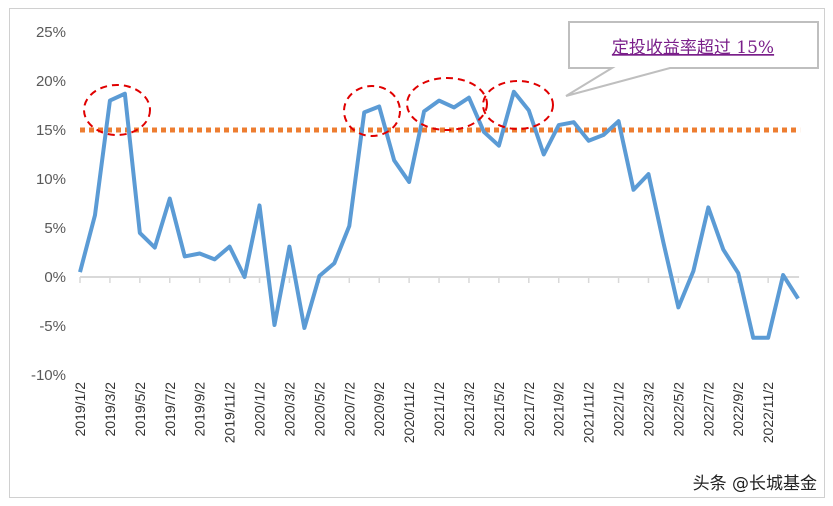  I want to click on x-tick-label: 2021/7/2, so click(529, 409).